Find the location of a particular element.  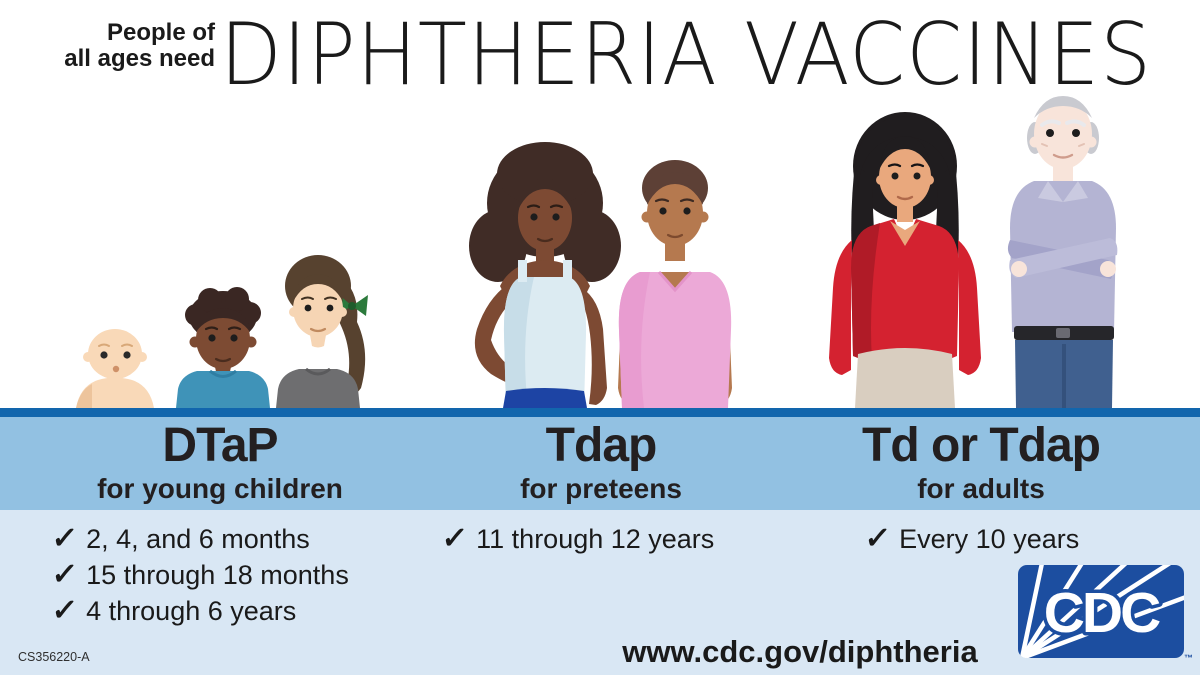

cs-number: CS356220-A is located at coordinates (54, 657).